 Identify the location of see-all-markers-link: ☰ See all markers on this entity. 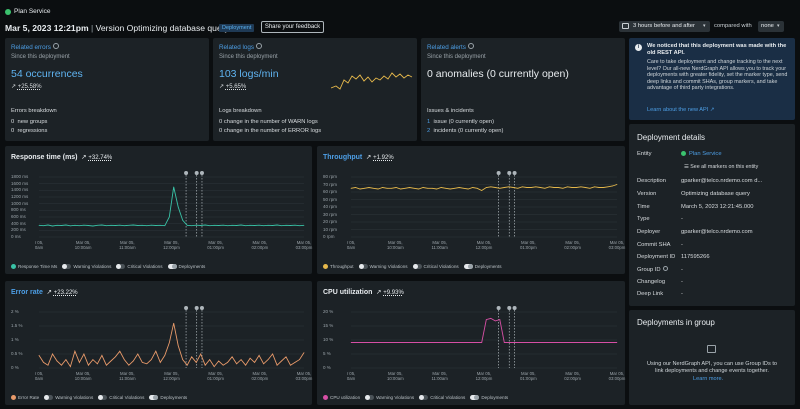
(721, 167).